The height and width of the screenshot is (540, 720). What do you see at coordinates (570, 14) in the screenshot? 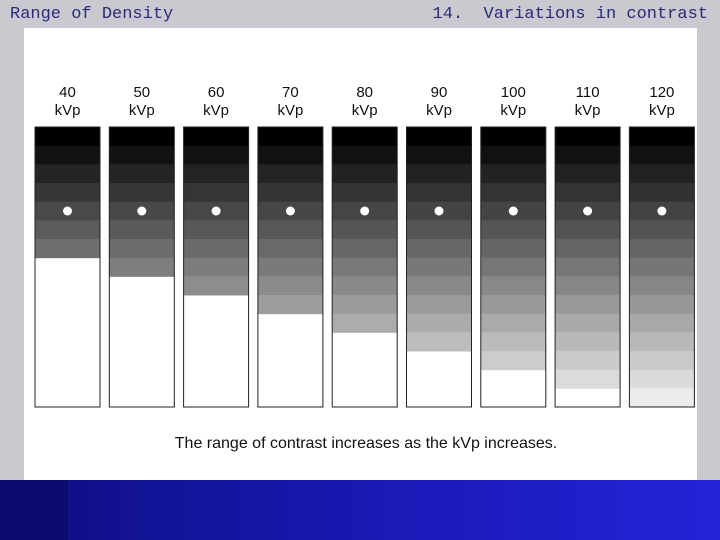
I see `slide-number: 14. Variations in contrast` at bounding box center [570, 14].